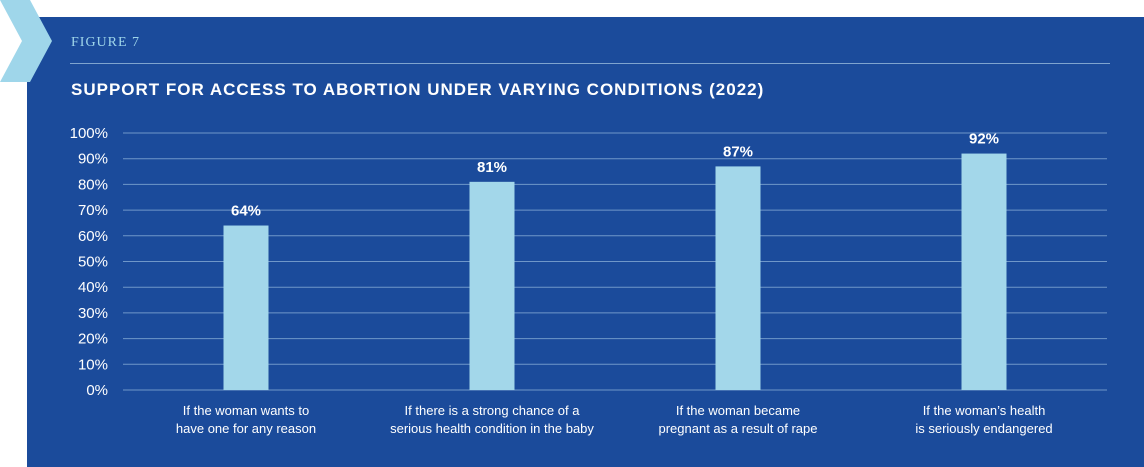 The height and width of the screenshot is (467, 1144). What do you see at coordinates (738, 428) in the screenshot?
I see `x-tick-label: pregnant as a result of rape` at bounding box center [738, 428].